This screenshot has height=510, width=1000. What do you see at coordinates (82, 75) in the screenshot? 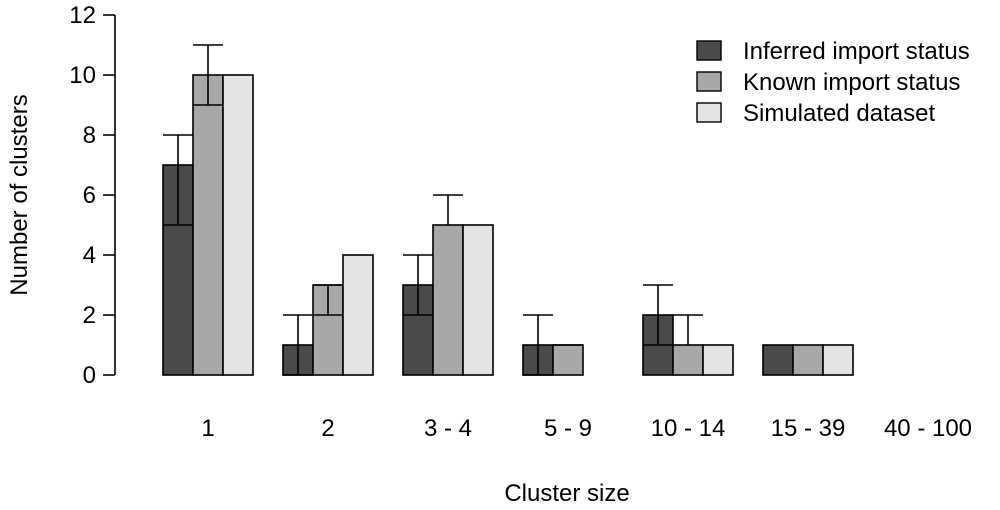
I see `y-tick-label-6: 10` at bounding box center [82, 75].